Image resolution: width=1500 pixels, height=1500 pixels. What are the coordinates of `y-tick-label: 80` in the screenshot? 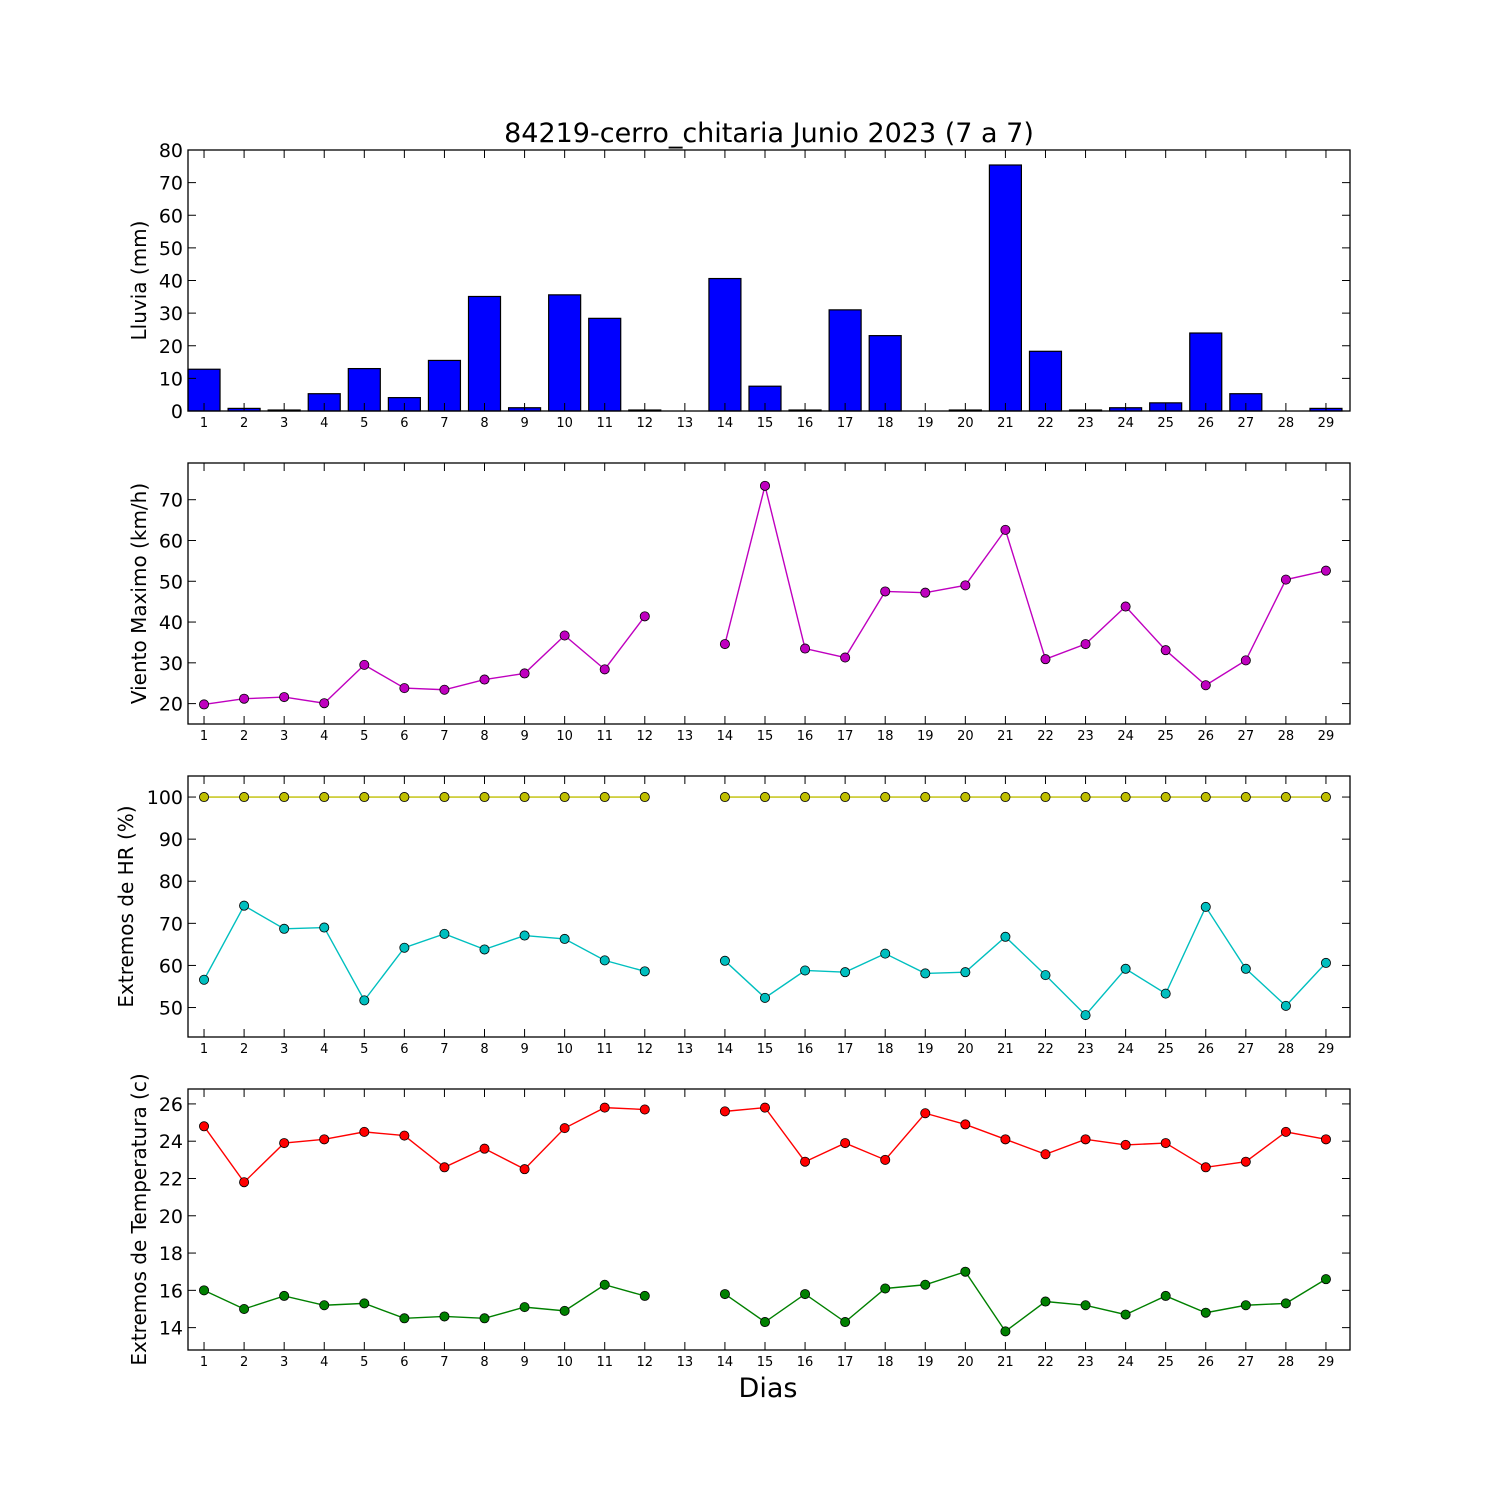 It's located at (171, 151).